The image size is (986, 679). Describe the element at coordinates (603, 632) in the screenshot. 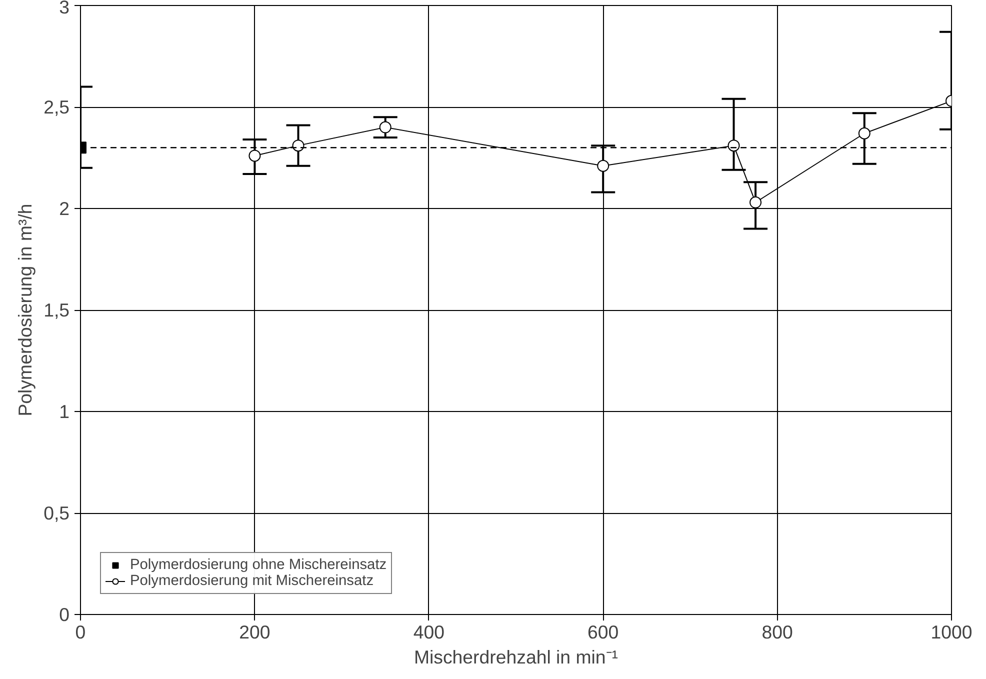

I see `x-tick-label: 600` at that location.